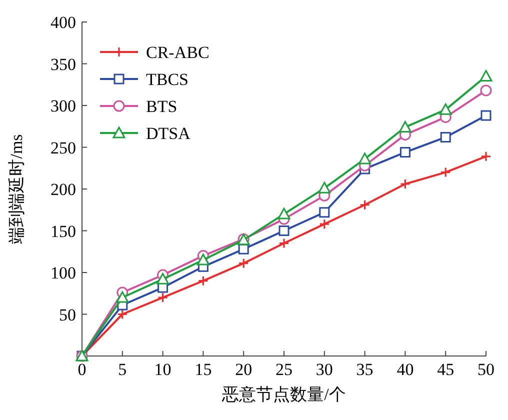 This screenshot has height=420, width=508. What do you see at coordinates (284, 369) in the screenshot?
I see `x-tick-label: 25` at bounding box center [284, 369].